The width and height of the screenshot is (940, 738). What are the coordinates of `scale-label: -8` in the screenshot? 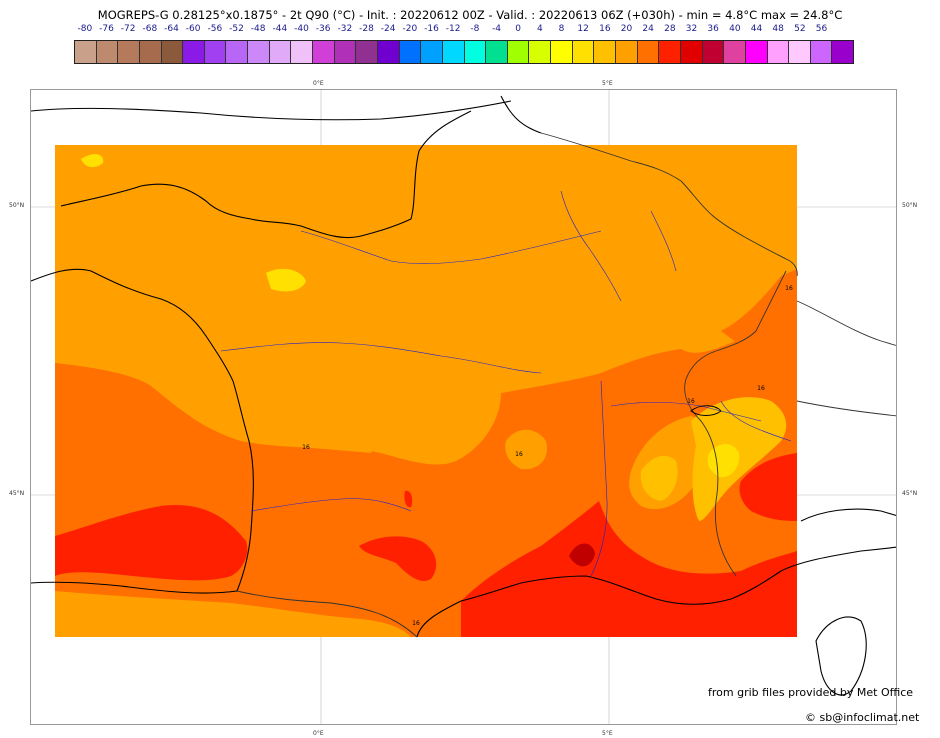 It's located at (475, 29).